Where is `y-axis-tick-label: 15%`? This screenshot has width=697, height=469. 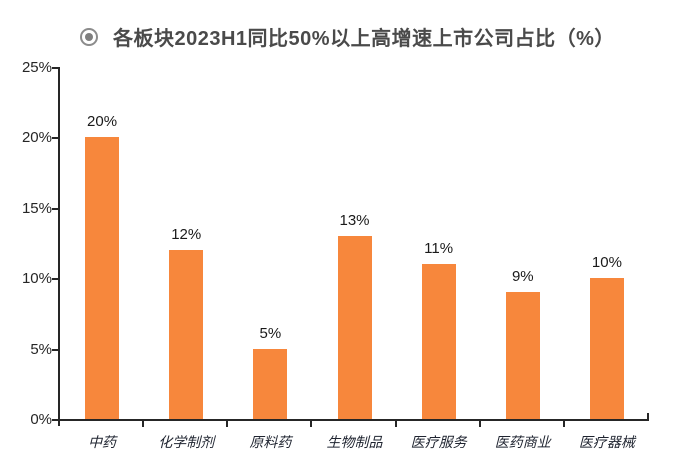 y-axis-tick-label: 15% is located at coordinates (36, 208).